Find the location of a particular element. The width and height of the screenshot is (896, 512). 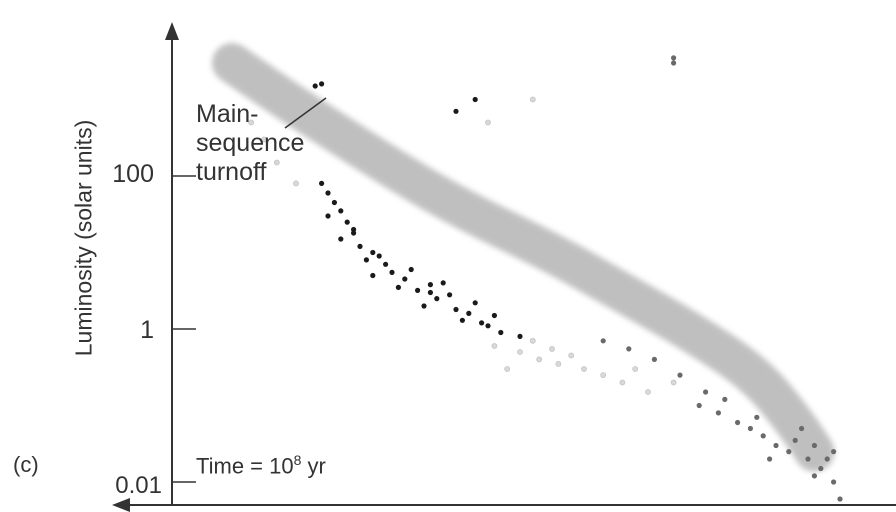

y-axis-arrowhead is located at coordinates (172, 31).